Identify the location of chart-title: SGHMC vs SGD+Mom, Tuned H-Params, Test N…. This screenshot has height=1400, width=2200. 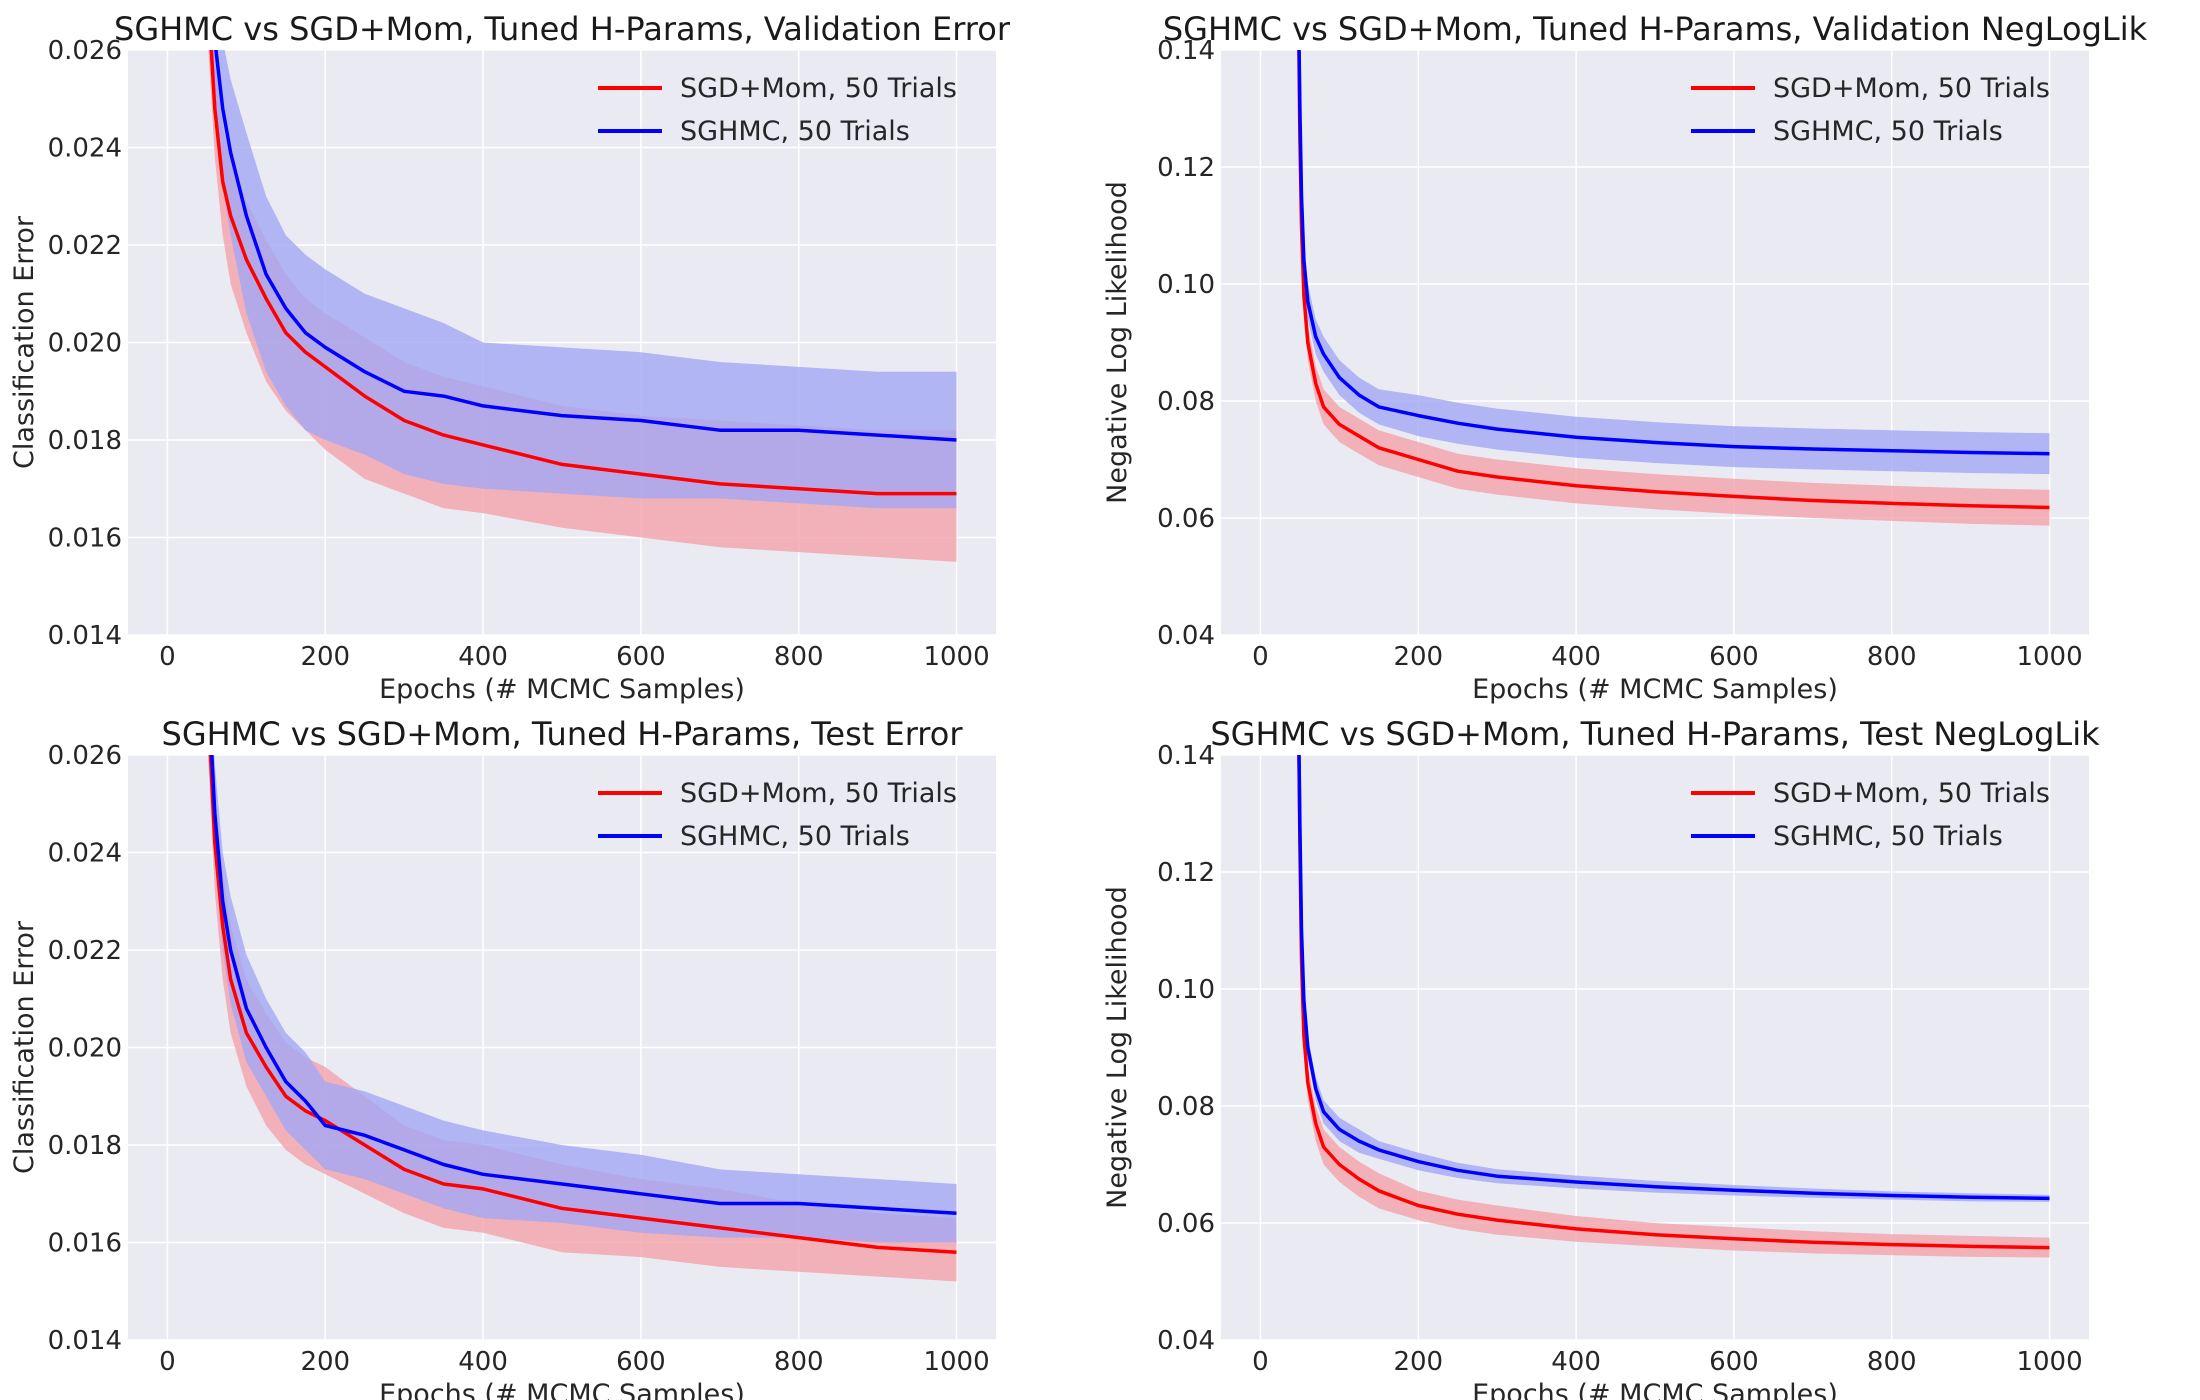
(1655, 734).